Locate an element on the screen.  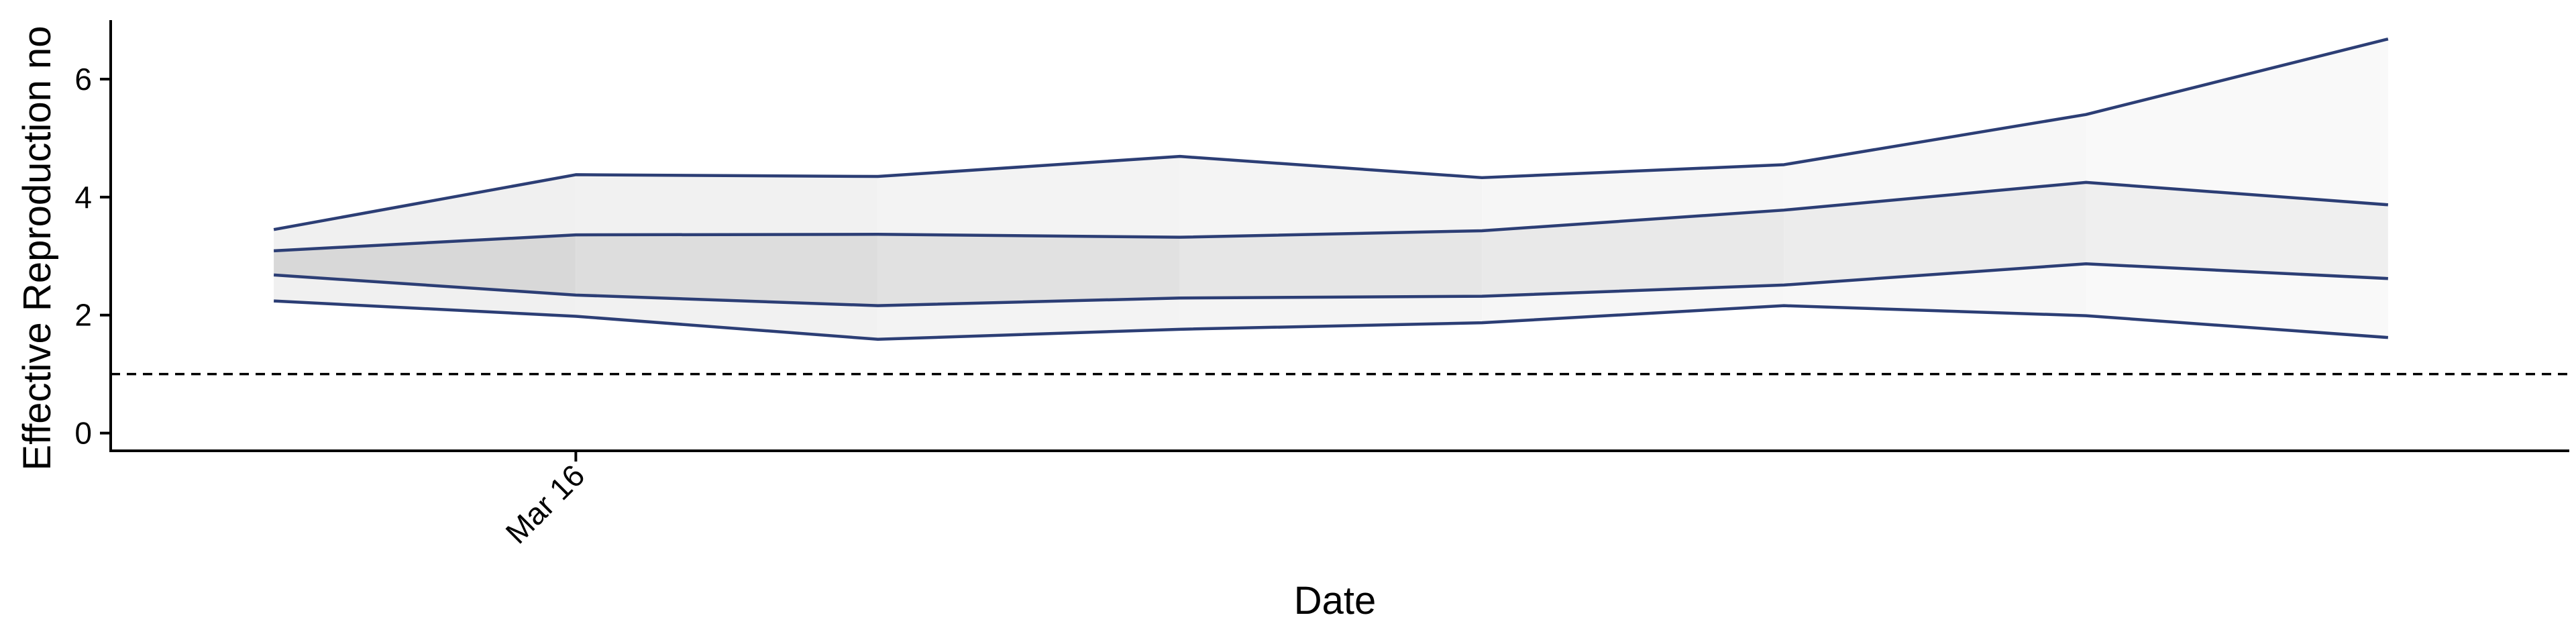
y-tick-label: 6 is located at coordinates (83, 79).